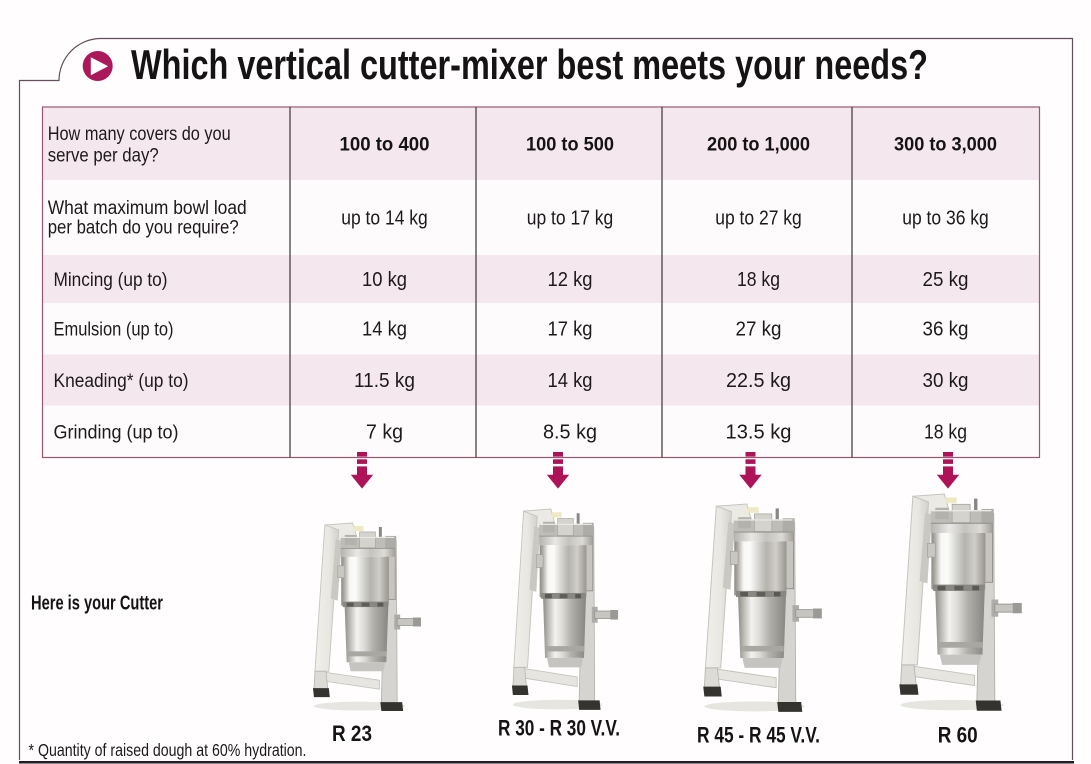 The image size is (1091, 764). I want to click on svg-text: up to 36 kg, so click(945, 219).